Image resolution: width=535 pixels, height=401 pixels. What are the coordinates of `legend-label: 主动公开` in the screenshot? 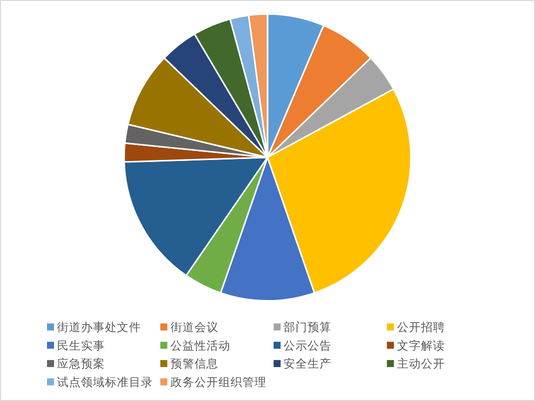 It's located at (420, 363).